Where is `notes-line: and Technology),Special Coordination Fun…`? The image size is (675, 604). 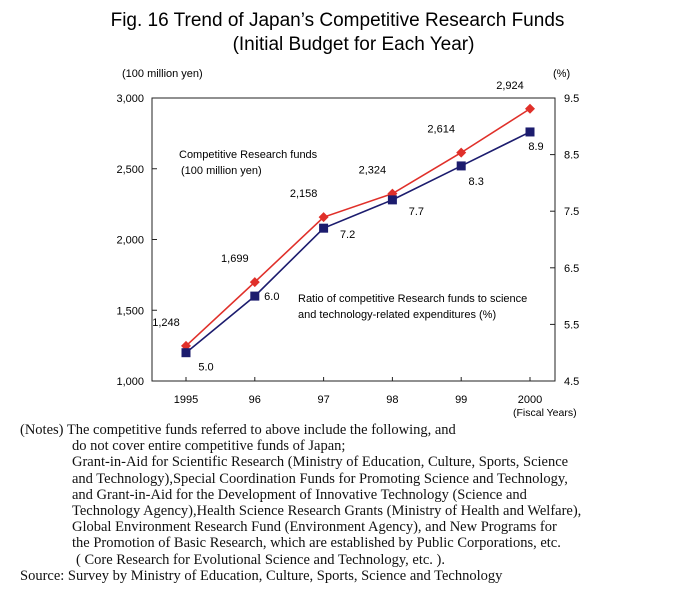
notes-line: and Technology),Special Coordination Fun… is located at coordinates (320, 478).